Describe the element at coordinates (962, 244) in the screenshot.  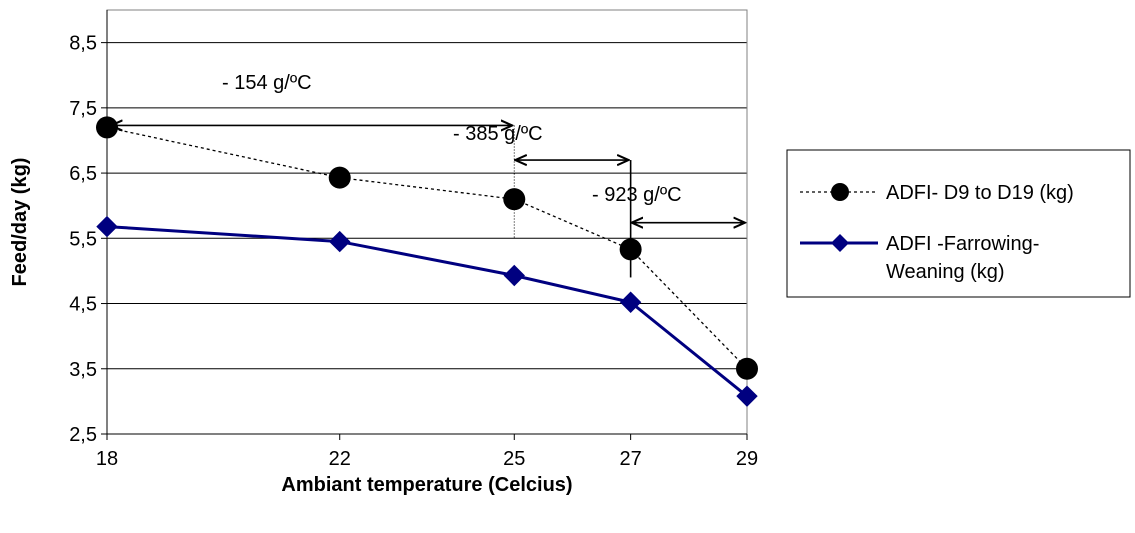
I see `legend-label: ADFI -Farrowing-` at that location.